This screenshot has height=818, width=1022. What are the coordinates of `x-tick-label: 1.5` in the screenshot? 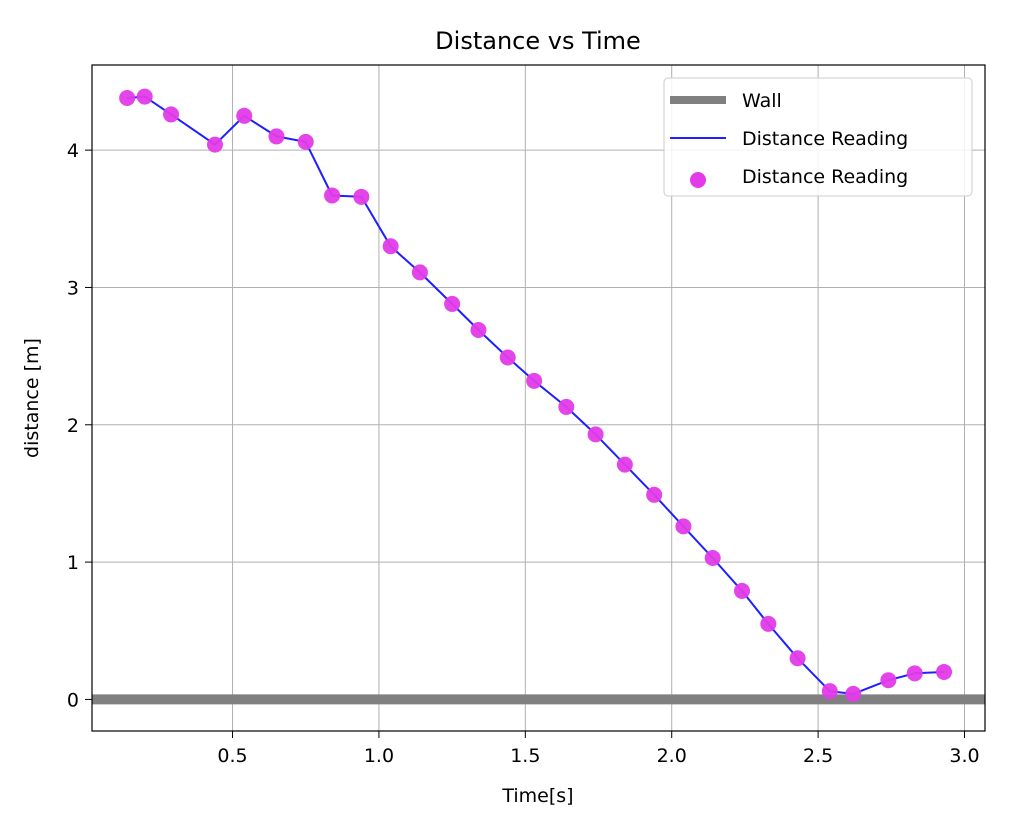 It's located at (525, 756).